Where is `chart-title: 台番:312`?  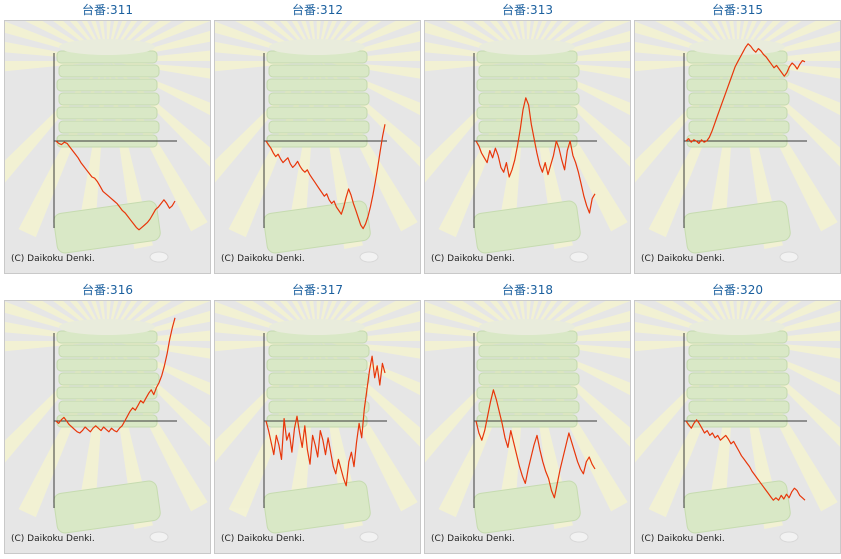 chart-title: 台番:312 is located at coordinates (317, 10).